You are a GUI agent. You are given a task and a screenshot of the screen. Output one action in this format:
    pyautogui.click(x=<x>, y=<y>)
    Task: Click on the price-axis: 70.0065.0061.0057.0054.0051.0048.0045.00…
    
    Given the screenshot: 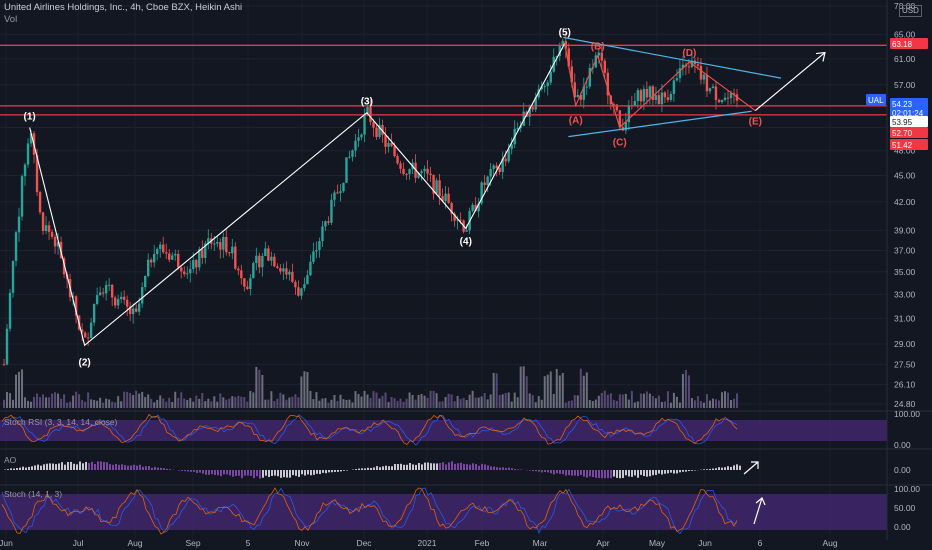 What is the action you would take?
    pyautogui.click(x=901, y=270)
    